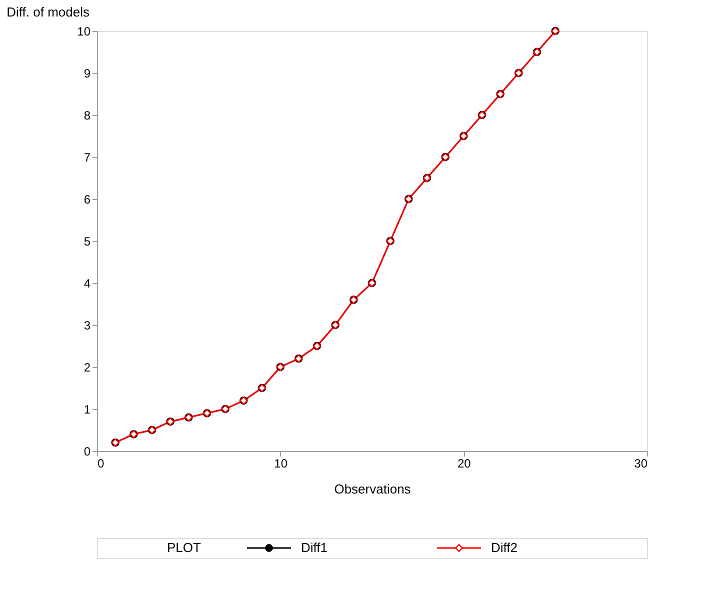  I want to click on legend-title: PLOT, so click(184, 547).